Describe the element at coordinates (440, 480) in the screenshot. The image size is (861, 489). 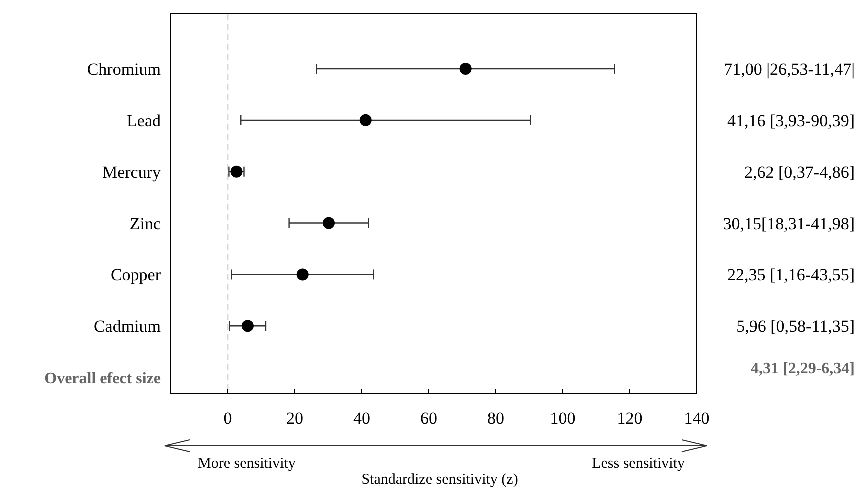
I see `x-axis-title: Standardize sensitivity (z)` at that location.